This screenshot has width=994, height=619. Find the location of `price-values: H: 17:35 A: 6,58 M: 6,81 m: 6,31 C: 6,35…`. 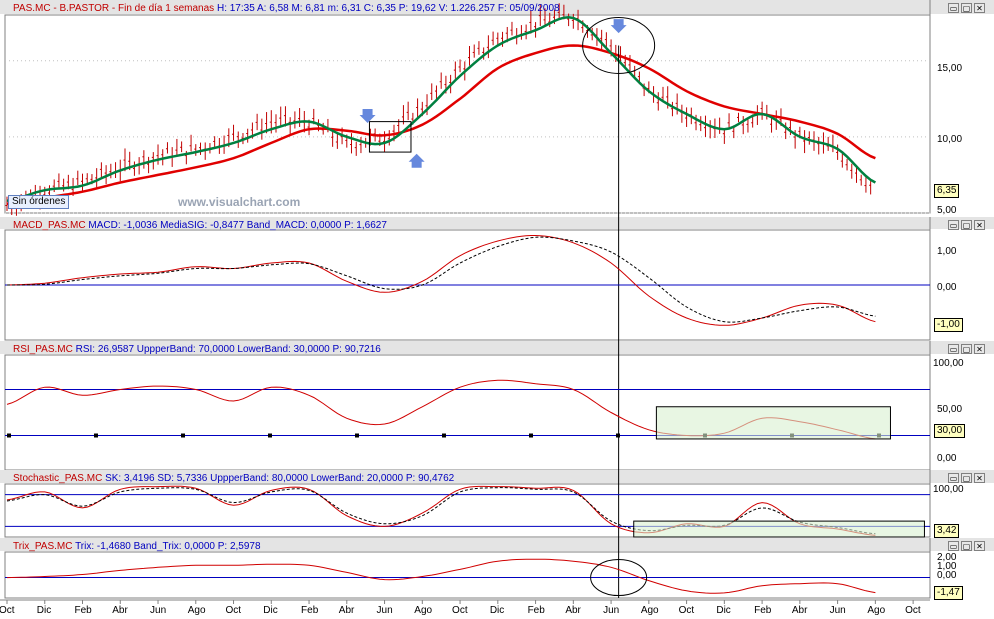

price-values: H: 17:35 A: 6,58 M: 6,81 m: 6,31 C: 6,35… is located at coordinates (388, 8).